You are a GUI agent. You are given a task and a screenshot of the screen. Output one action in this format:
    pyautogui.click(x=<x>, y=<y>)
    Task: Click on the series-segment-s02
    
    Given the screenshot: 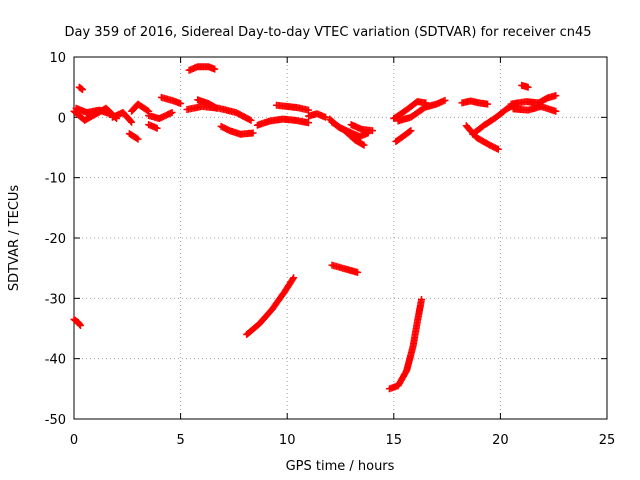 What is the action you would take?
    pyautogui.click(x=94, y=111)
    